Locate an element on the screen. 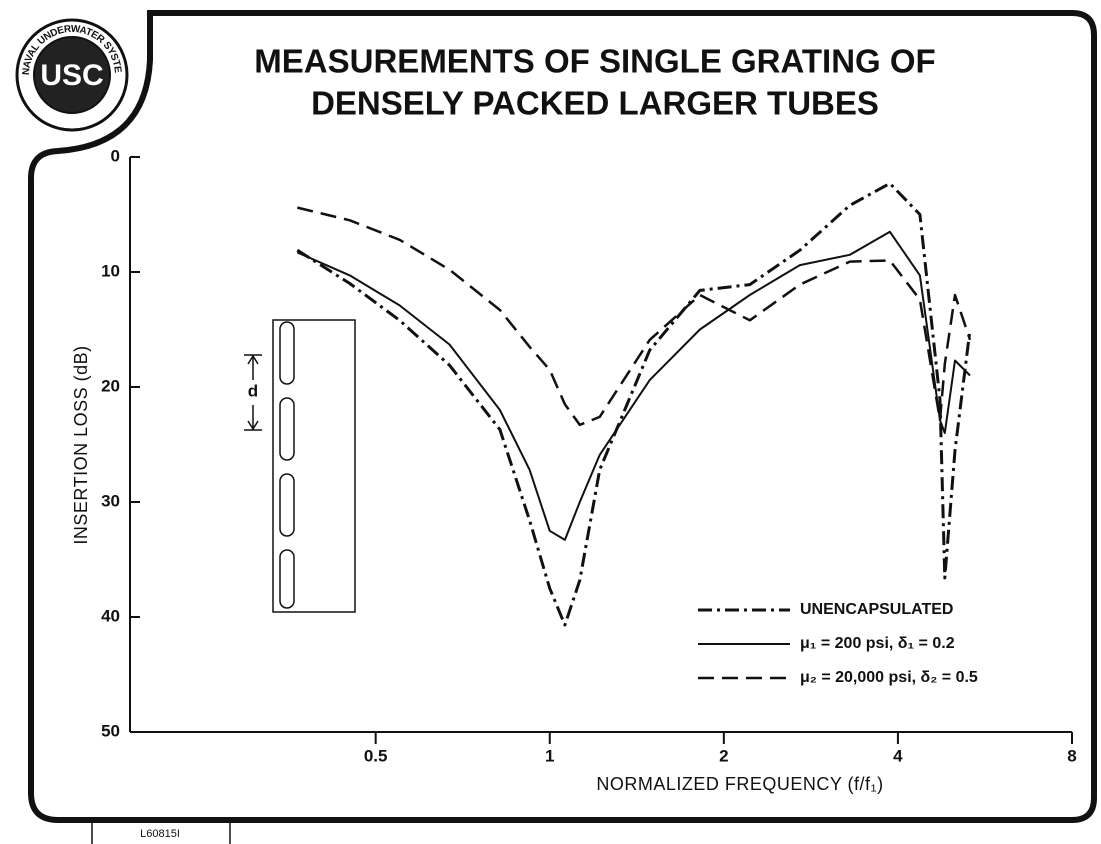 The width and height of the screenshot is (1101, 844). logo-initials: USC is located at coordinates (71, 75).